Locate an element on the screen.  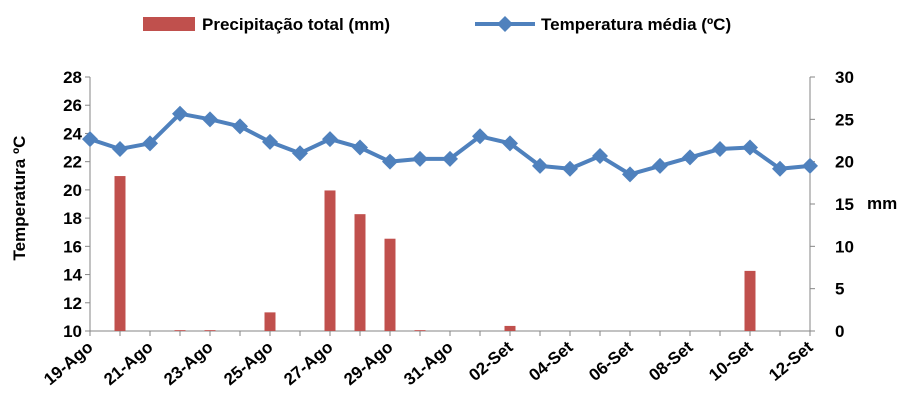
x-tick-label: 10-Set is located at coordinates (731, 361).